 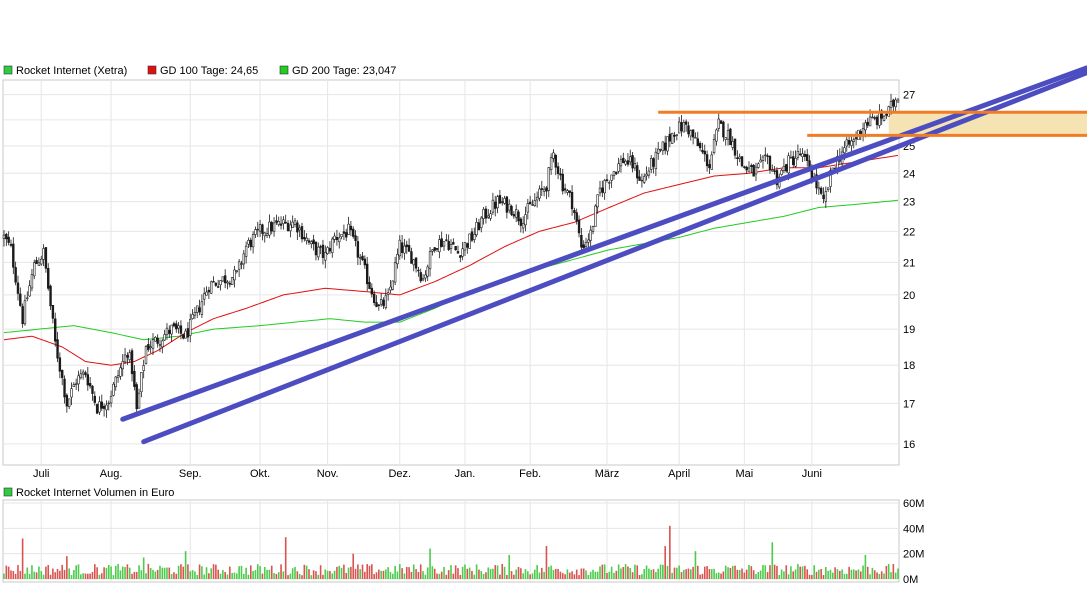 I want to click on volume-axis: 0M 20M 40M 60M, so click(x=913, y=542).